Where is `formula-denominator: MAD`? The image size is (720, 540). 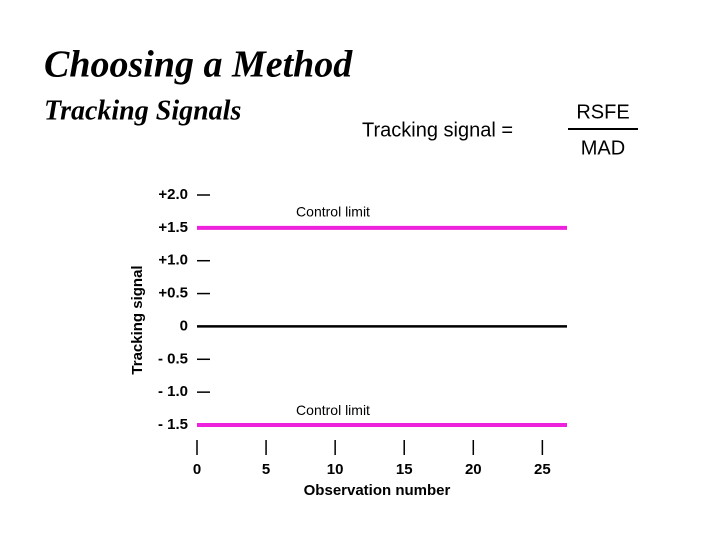
formula-denominator: MAD is located at coordinates (603, 148).